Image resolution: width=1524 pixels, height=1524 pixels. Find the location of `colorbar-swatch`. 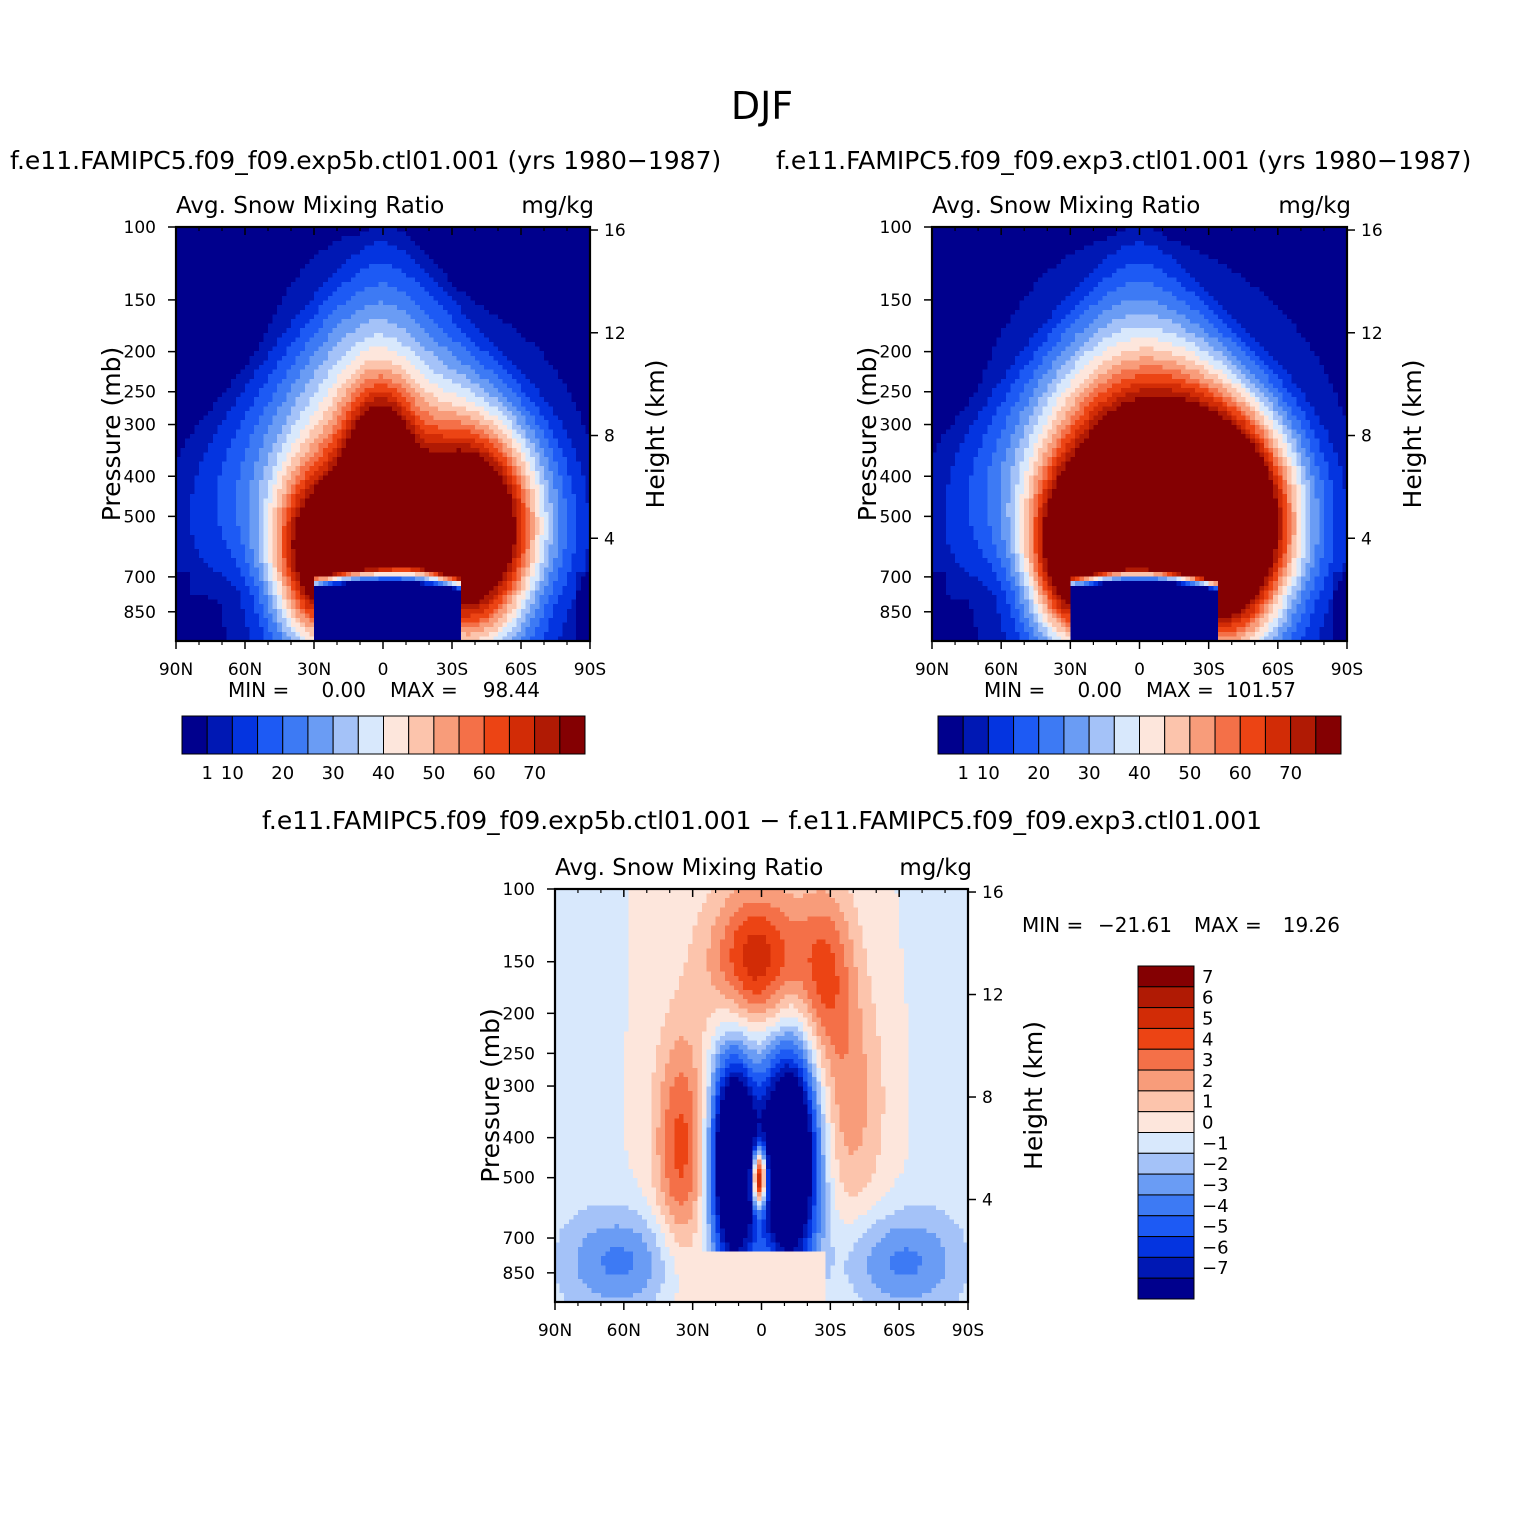

colorbar-swatch is located at coordinates (572, 735).